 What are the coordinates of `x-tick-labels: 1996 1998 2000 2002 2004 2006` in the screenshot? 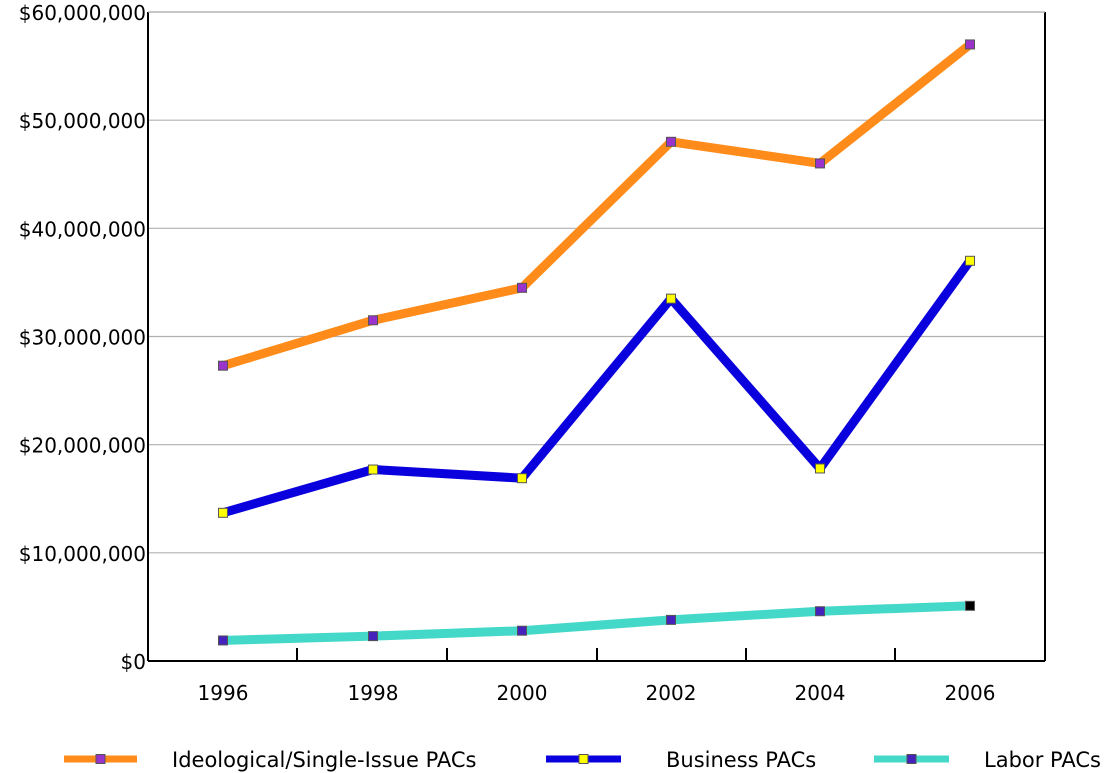 It's located at (597, 693).